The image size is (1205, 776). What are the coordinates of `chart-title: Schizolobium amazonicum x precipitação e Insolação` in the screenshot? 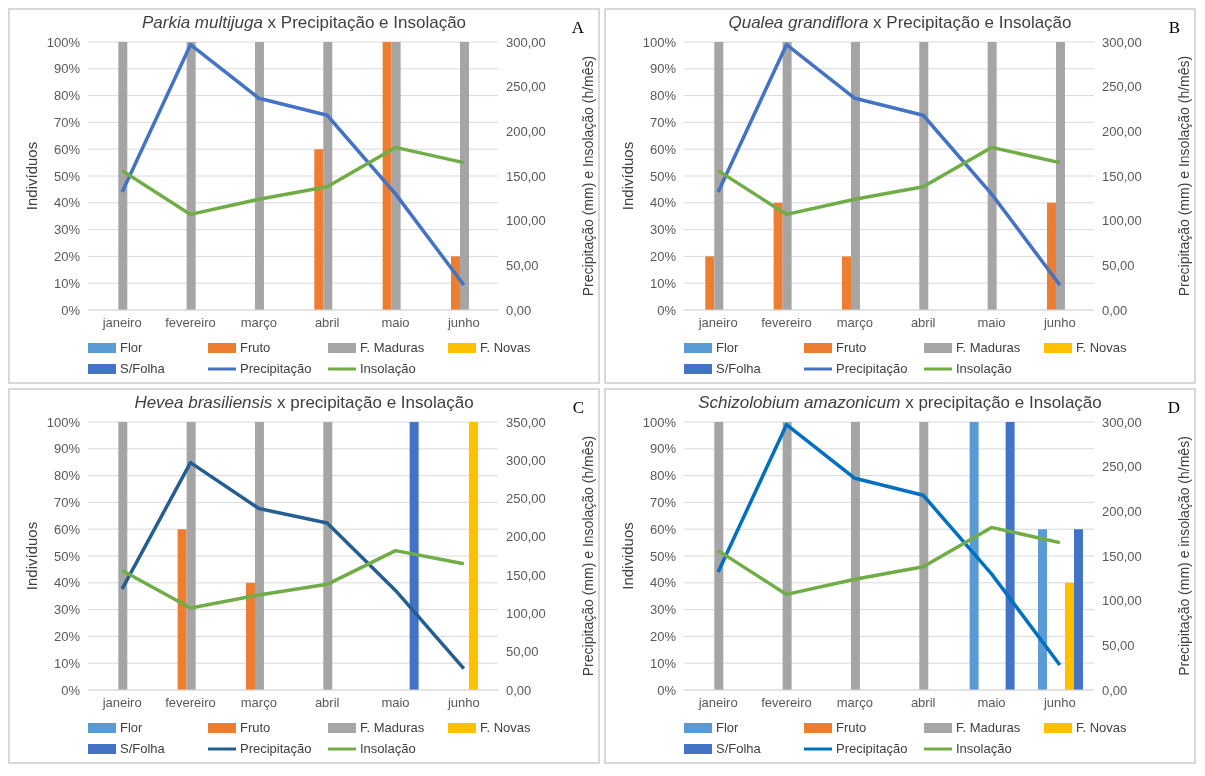 It's located at (900, 402).